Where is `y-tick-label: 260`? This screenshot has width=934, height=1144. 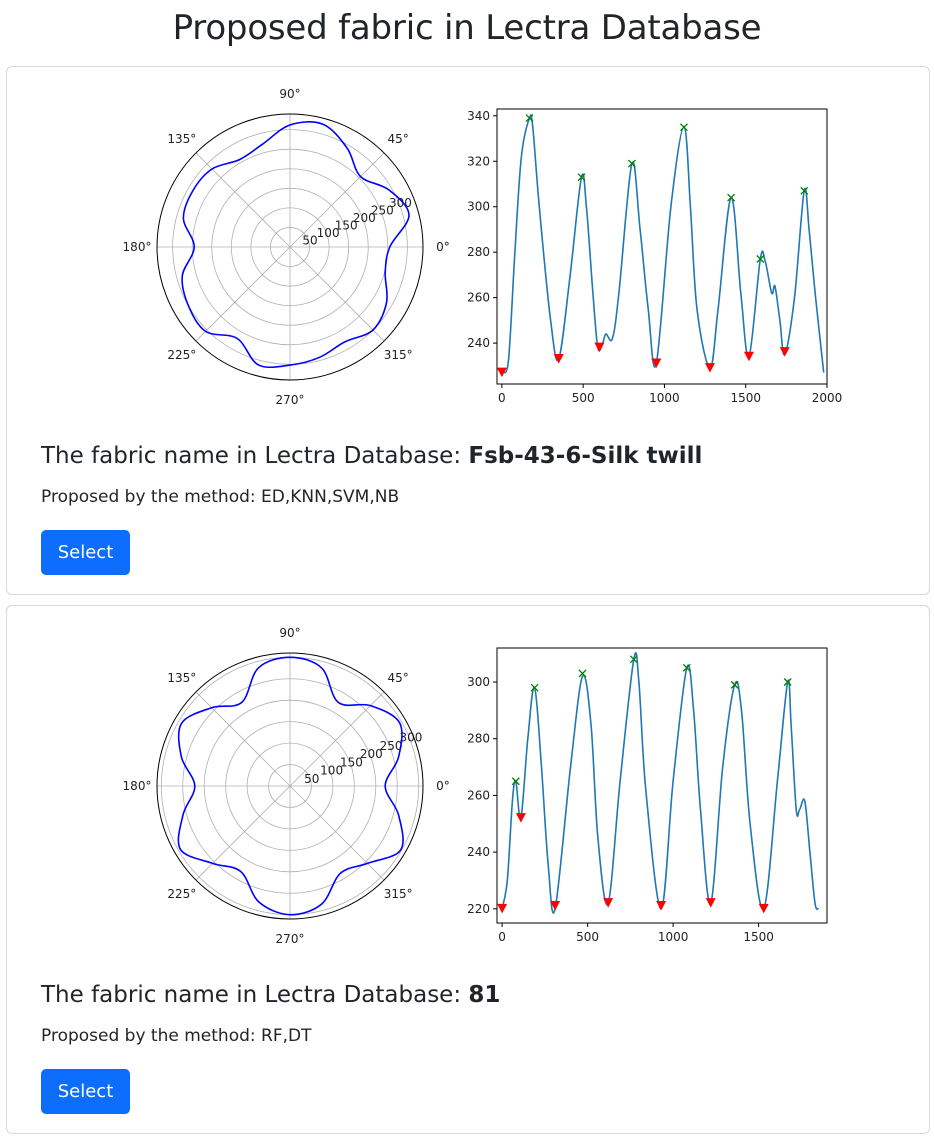
y-tick-label: 260 is located at coordinates (478, 795).